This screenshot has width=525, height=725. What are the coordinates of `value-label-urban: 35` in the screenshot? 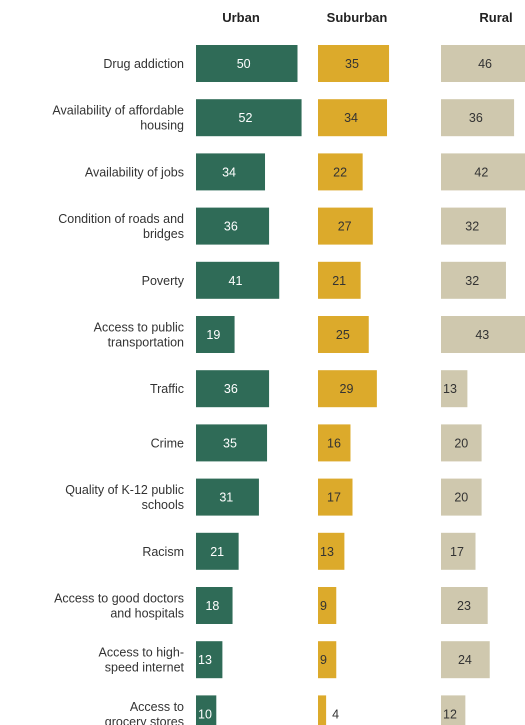 It's located at (230, 443).